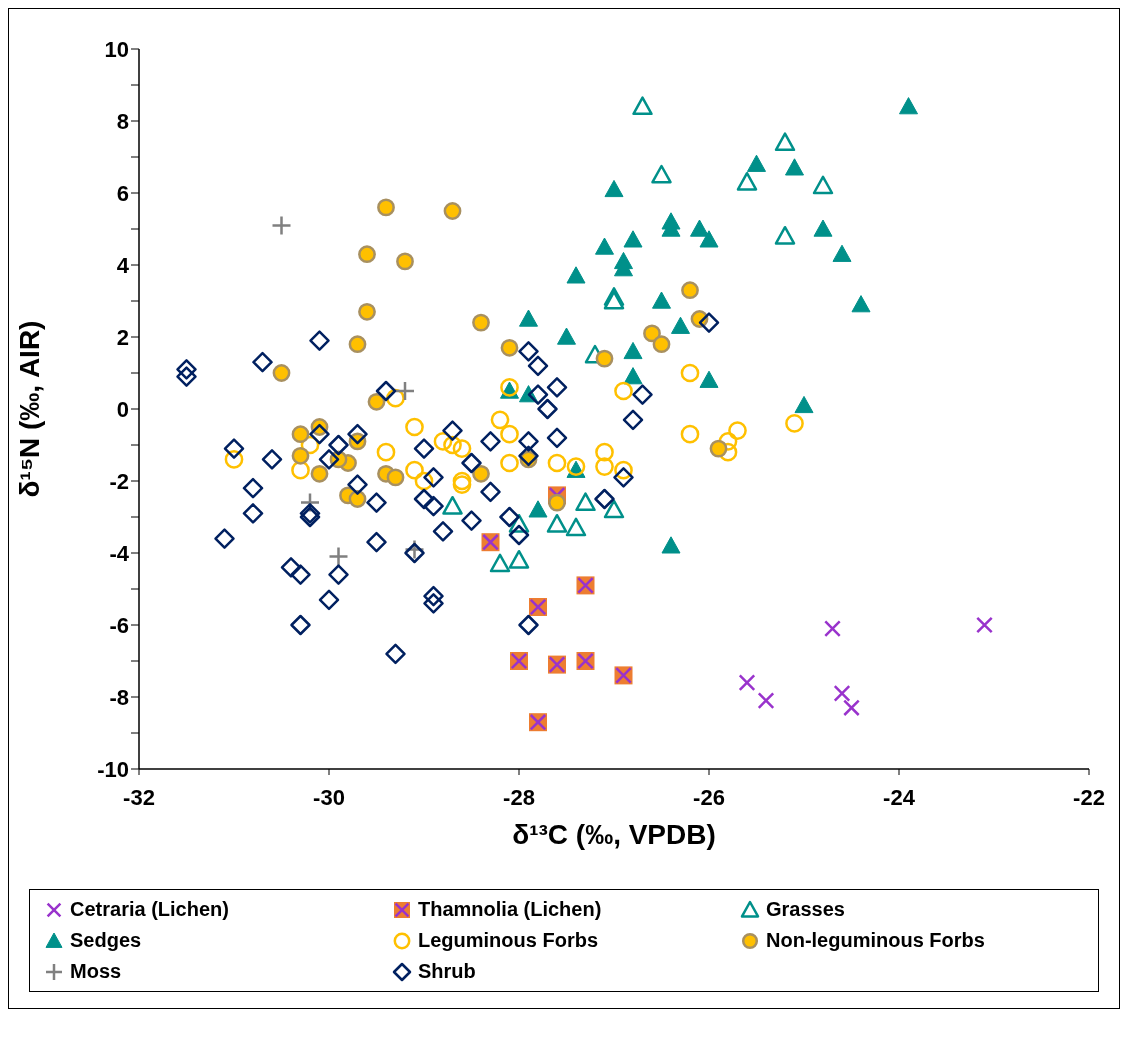 The height and width of the screenshot is (1049, 1129). What do you see at coordinates (329, 797) in the screenshot?
I see `x-tick-label: -30` at bounding box center [329, 797].